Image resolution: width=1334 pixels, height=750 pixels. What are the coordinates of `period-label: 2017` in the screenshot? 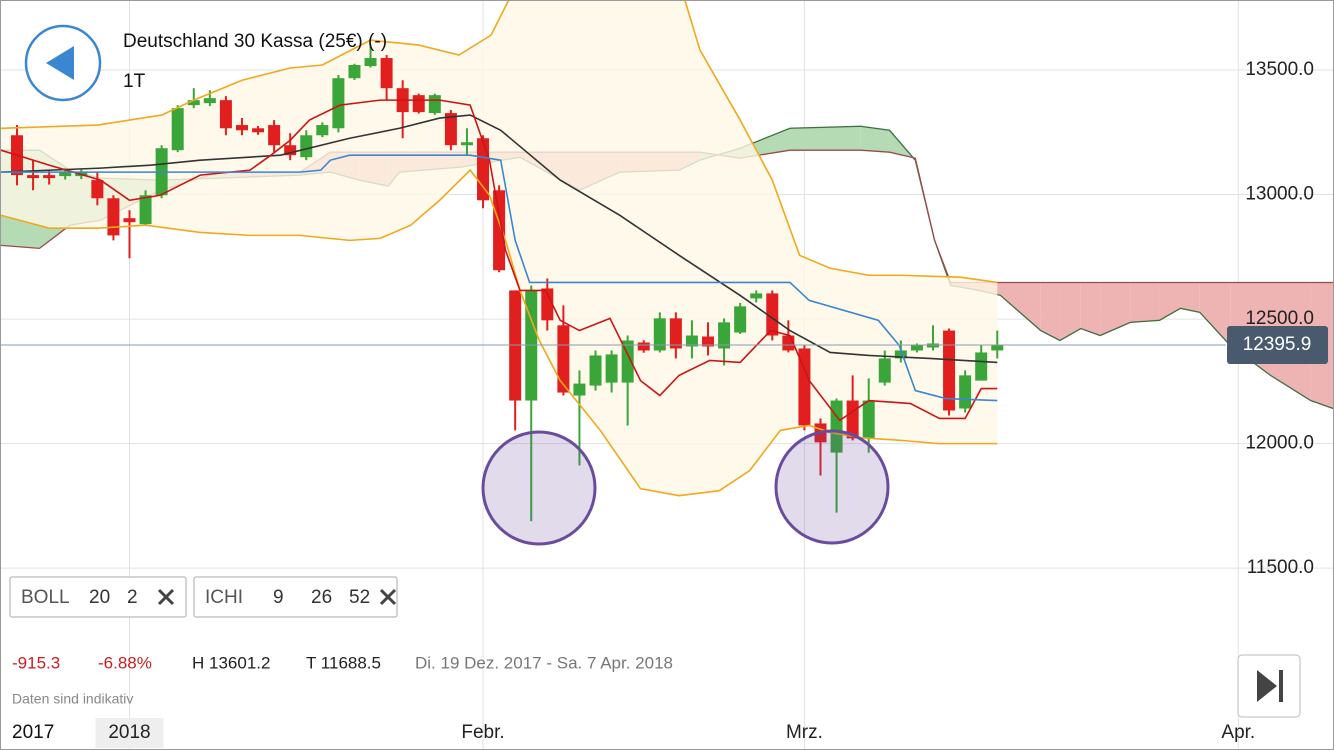 It's located at (33, 732).